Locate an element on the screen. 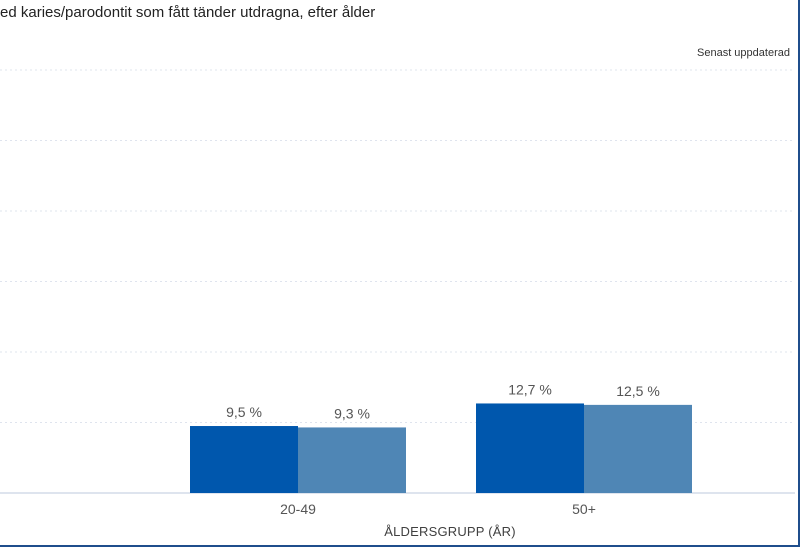 Image resolution: width=800 pixels, height=547 pixels. data-labels: 9,5 % 9,3 % 12,7 % 12,5 % is located at coordinates (443, 401).